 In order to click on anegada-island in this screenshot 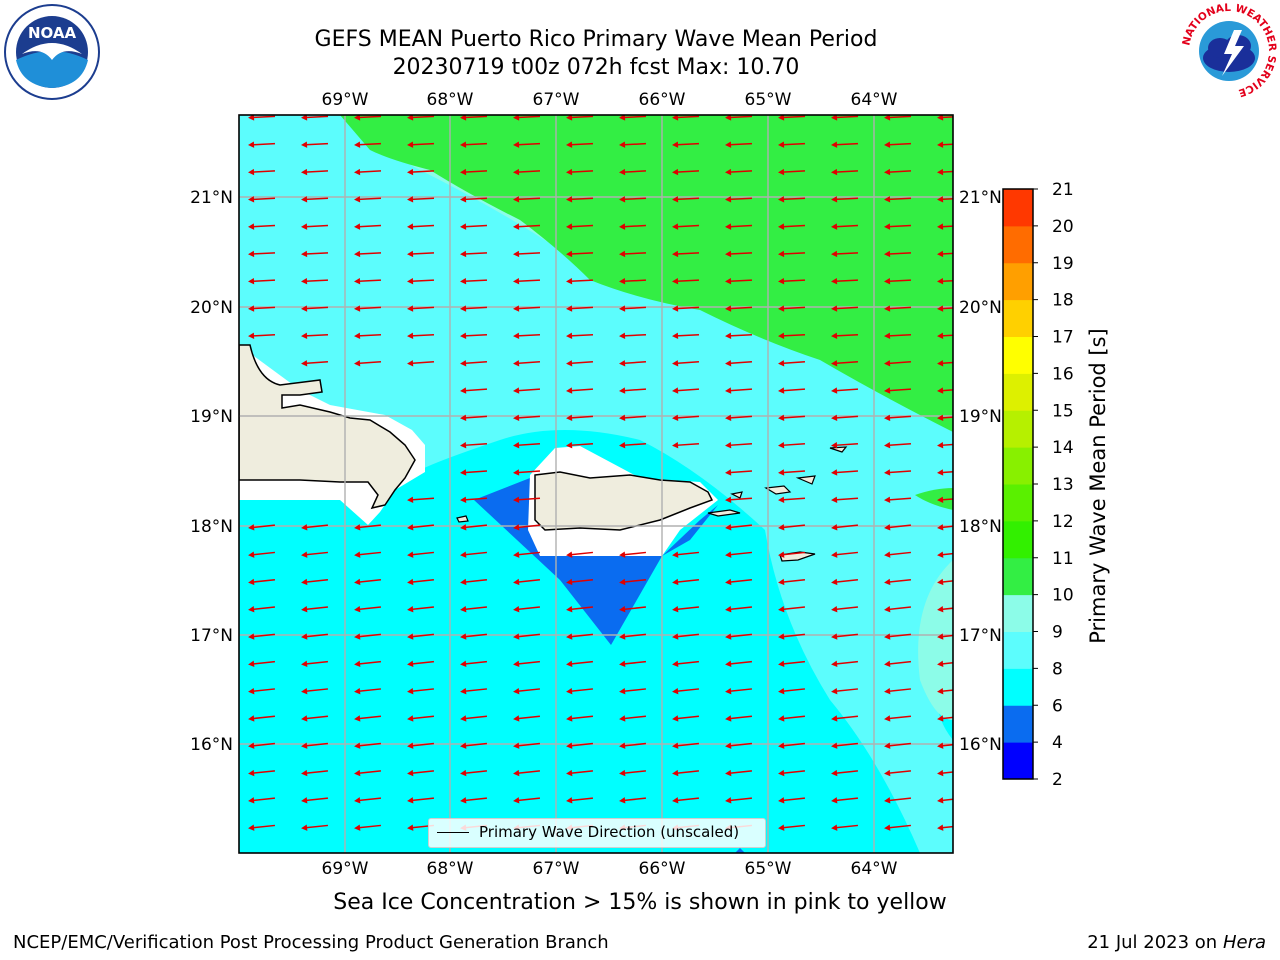, I will do `click(838, 449)`.